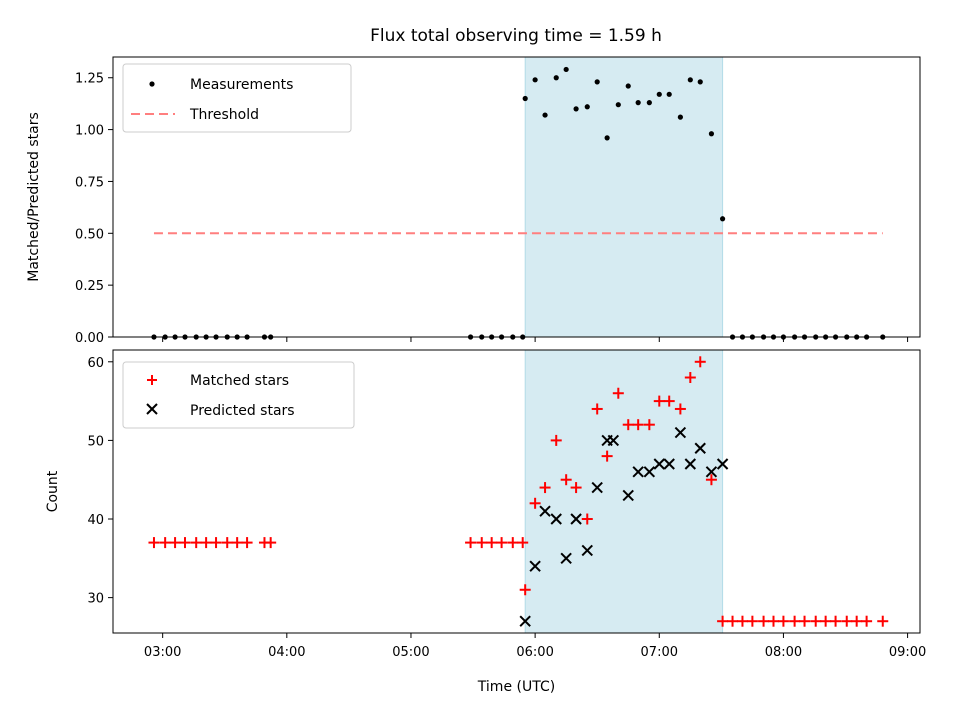 The image size is (960, 720). What do you see at coordinates (89, 131) in the screenshot?
I see `top-ytick-label: 1.00` at bounding box center [89, 131].